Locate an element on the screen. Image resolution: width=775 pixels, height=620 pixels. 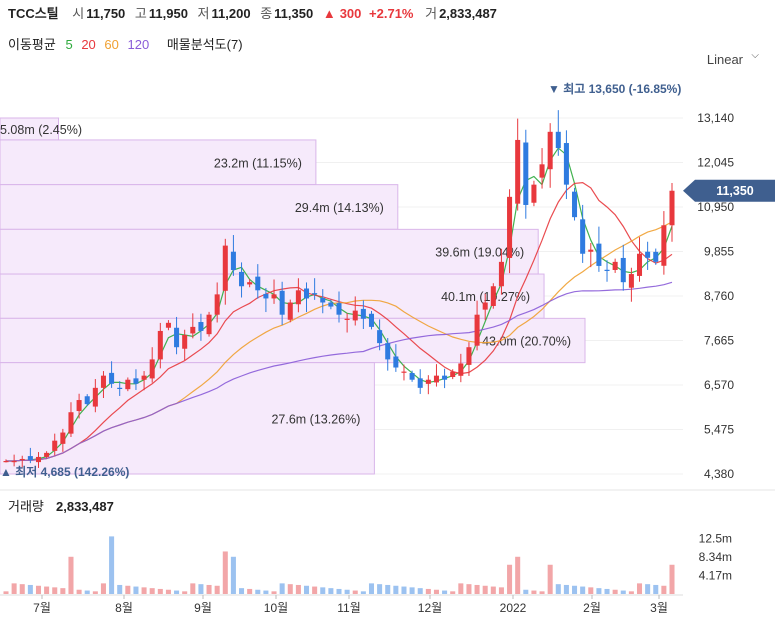
y-tick-label: 8,760 is located at coordinates (719, 296).